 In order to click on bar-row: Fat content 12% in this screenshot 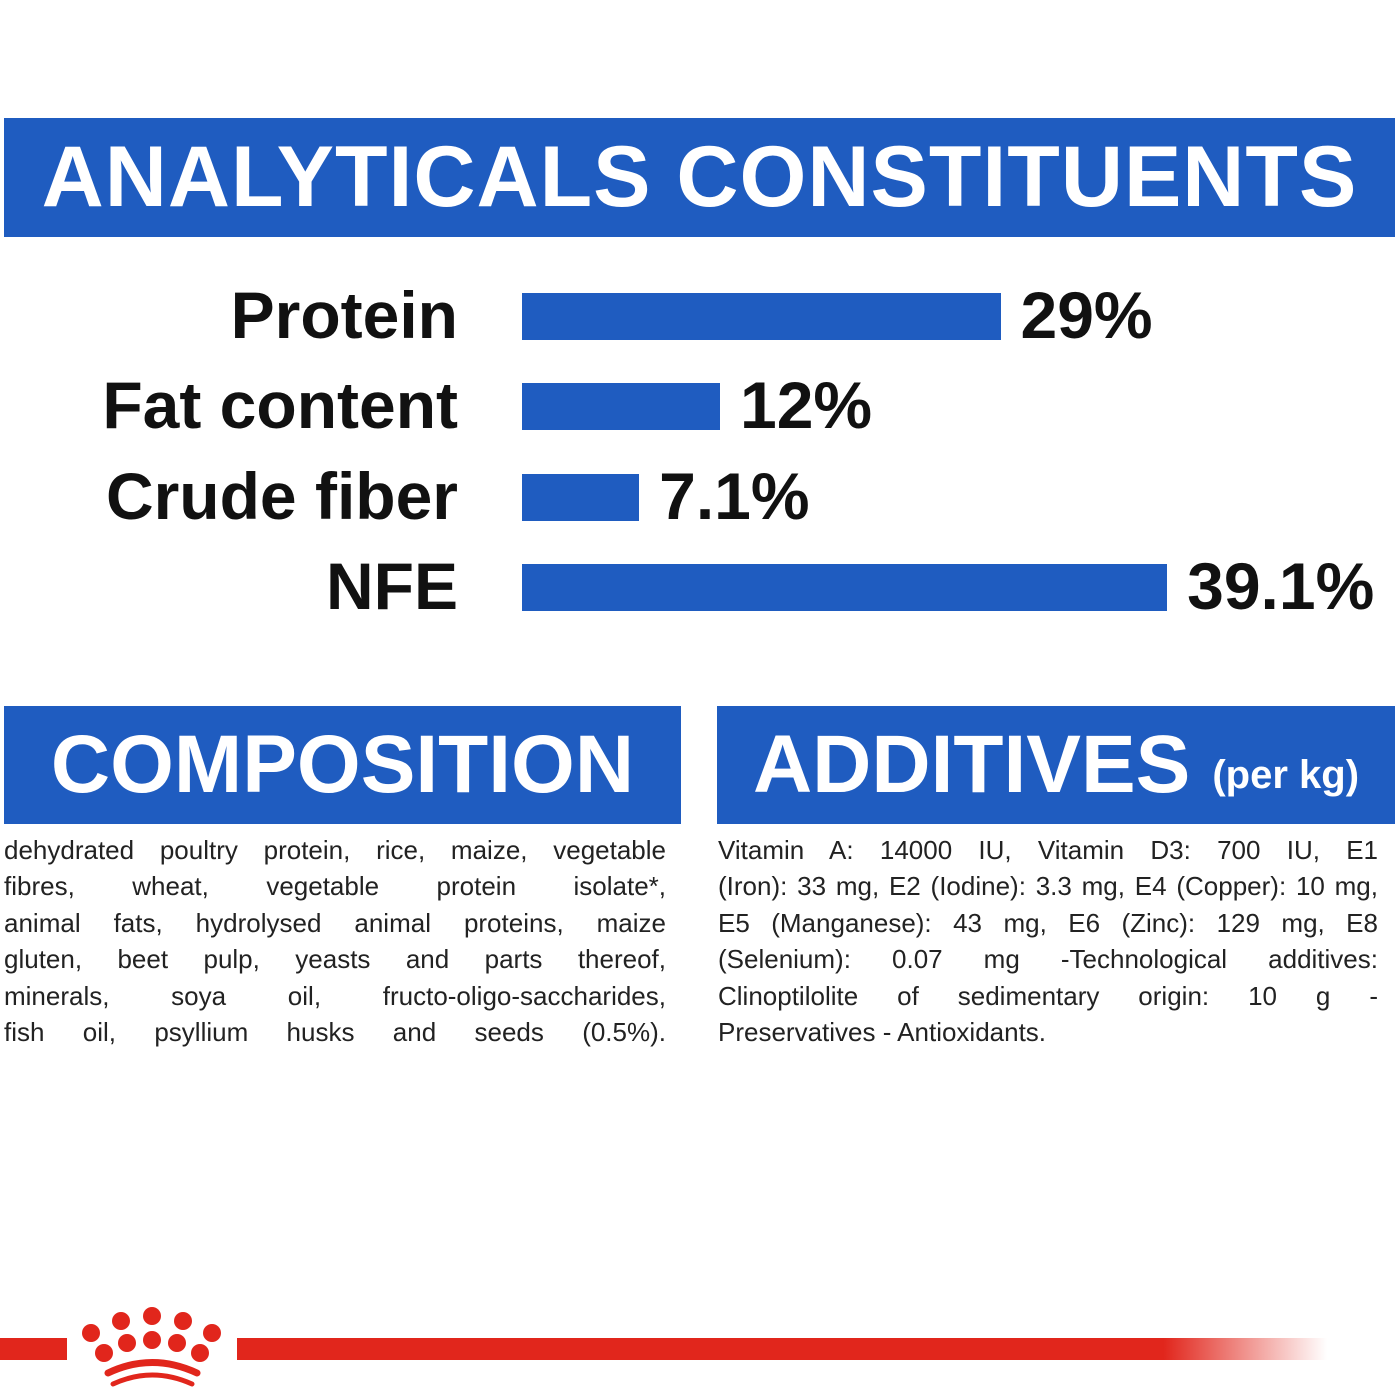, I will do `click(700, 405)`.